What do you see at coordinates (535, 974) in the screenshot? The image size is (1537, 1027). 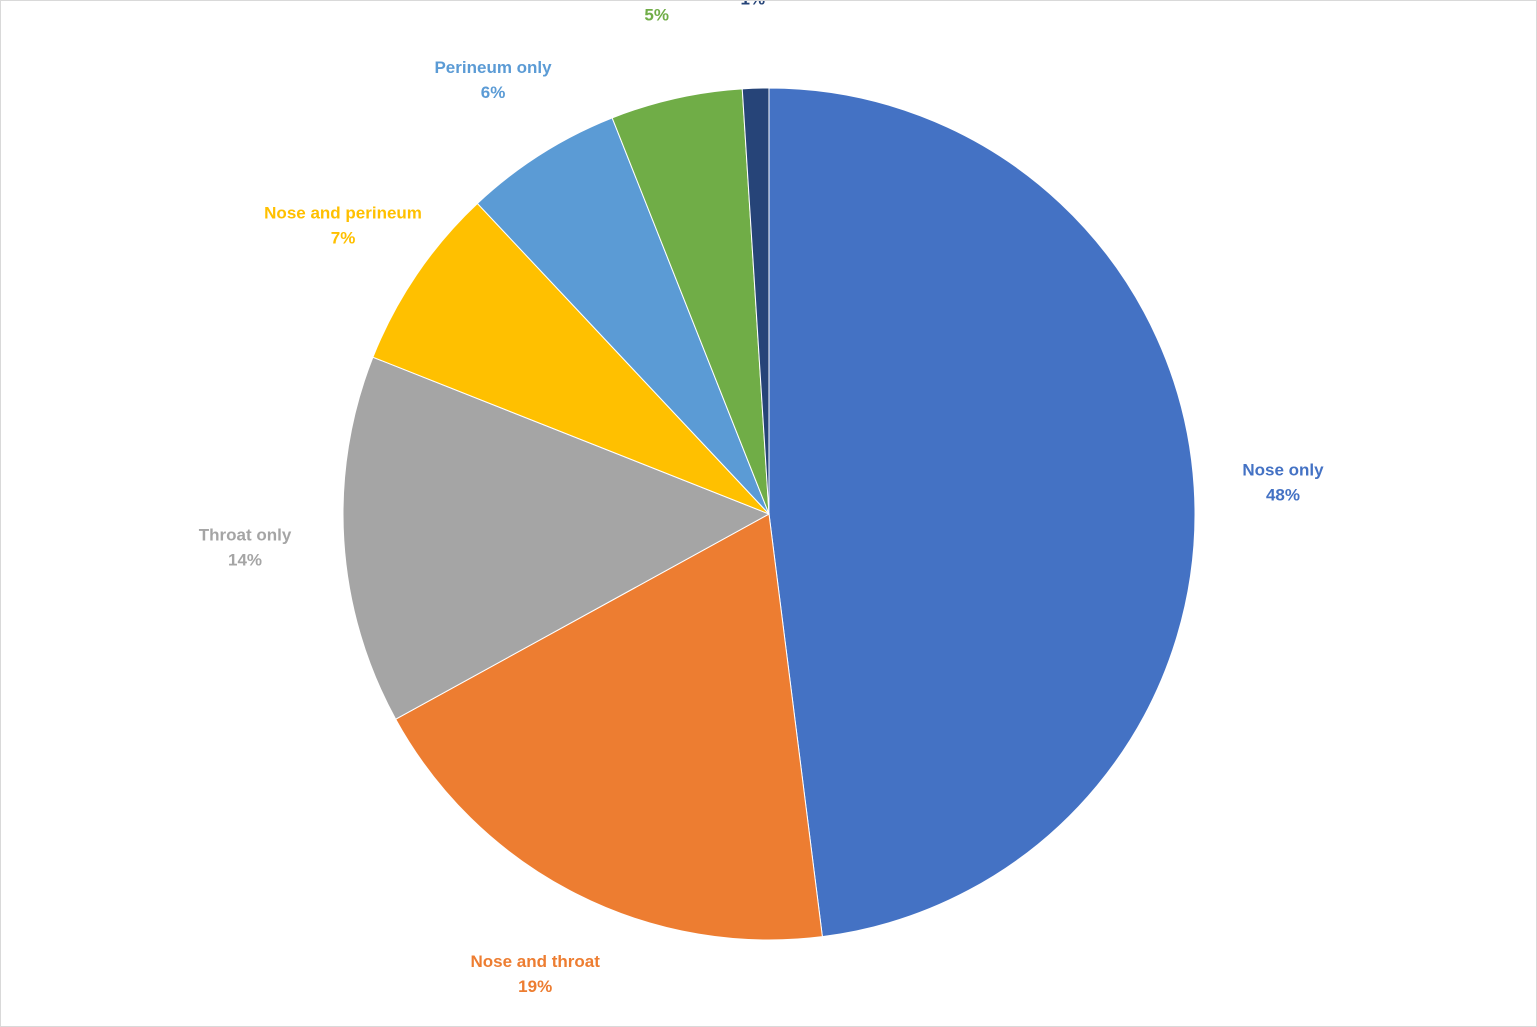 I see `slice-label-nose-and-throat: Nose and throat 19%` at bounding box center [535, 974].